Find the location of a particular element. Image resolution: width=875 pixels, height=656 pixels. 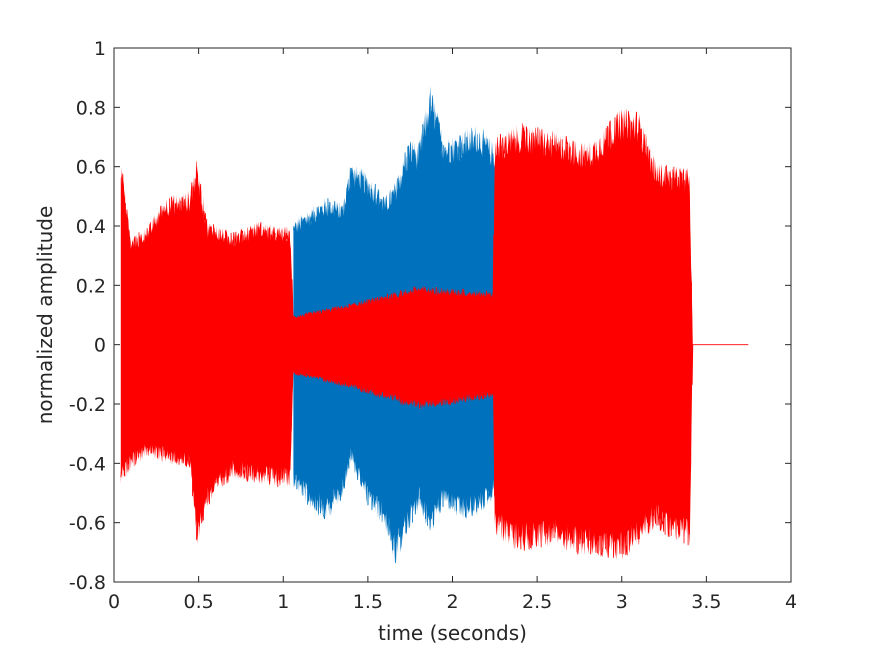

y-axis-label: normalized amplitude is located at coordinates (45, 315).